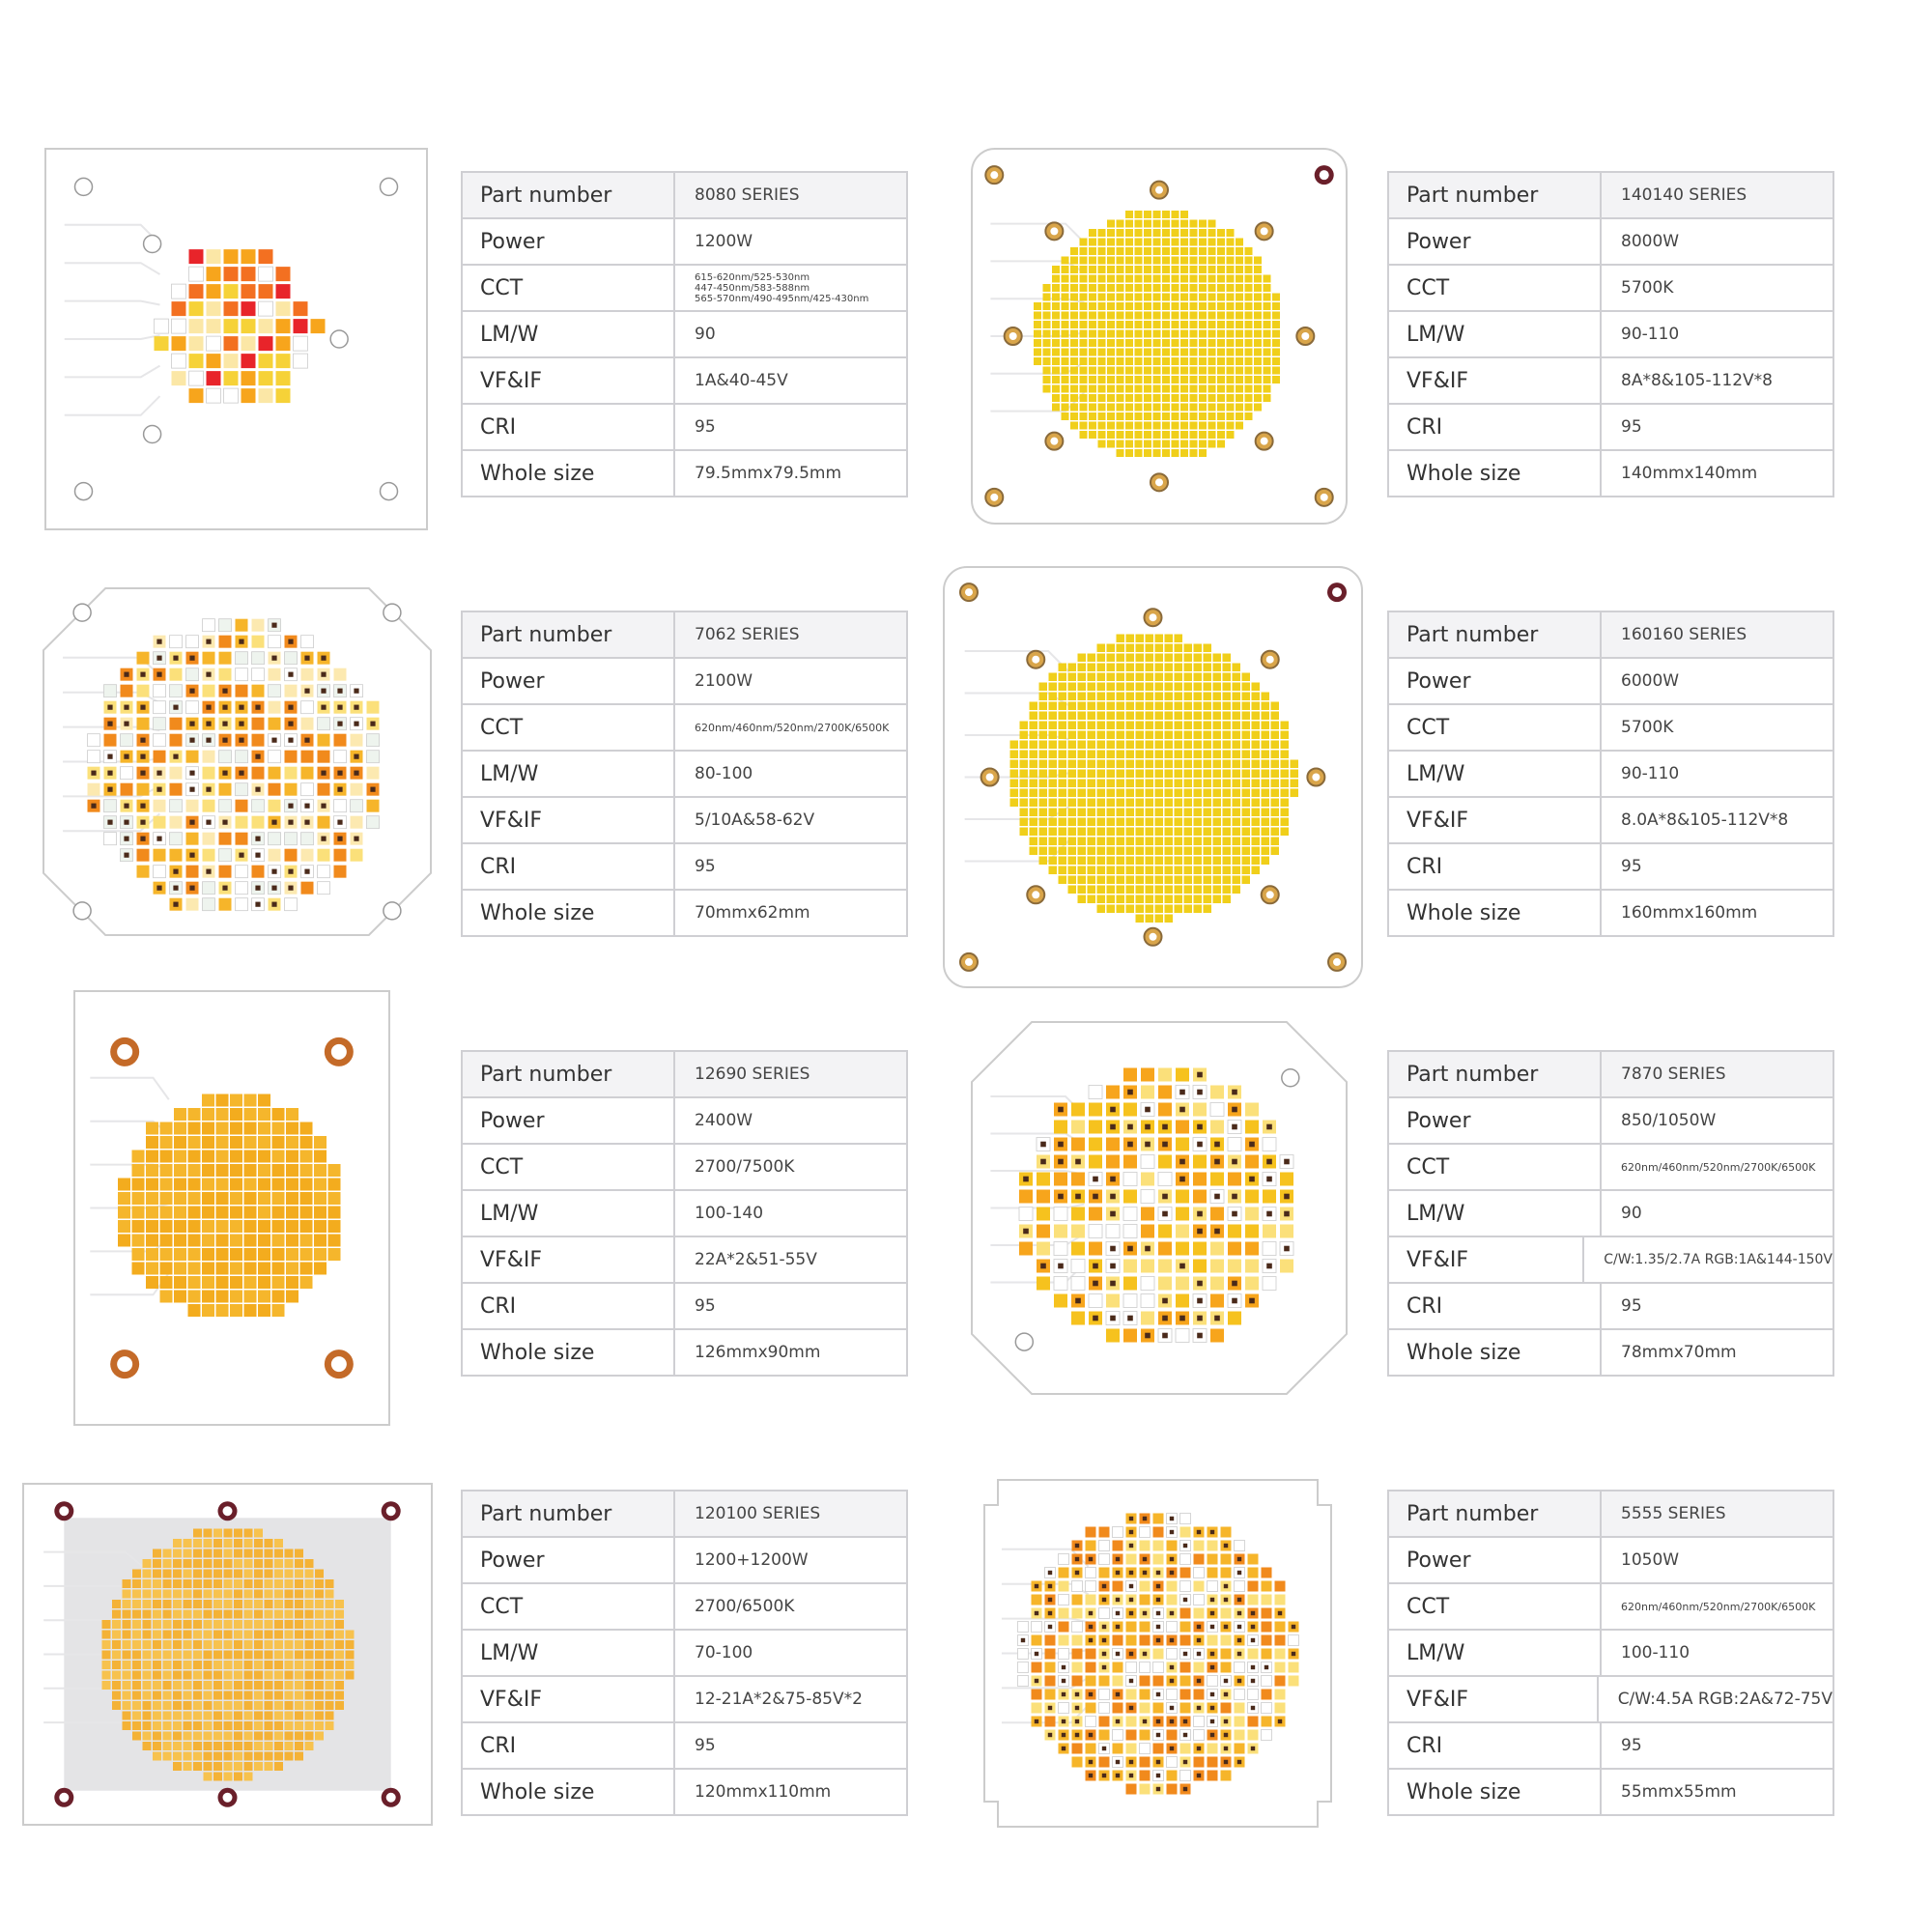  Describe the element at coordinates (1673, 1513) in the screenshot. I see `spec-value: 5555 SERIES` at that location.